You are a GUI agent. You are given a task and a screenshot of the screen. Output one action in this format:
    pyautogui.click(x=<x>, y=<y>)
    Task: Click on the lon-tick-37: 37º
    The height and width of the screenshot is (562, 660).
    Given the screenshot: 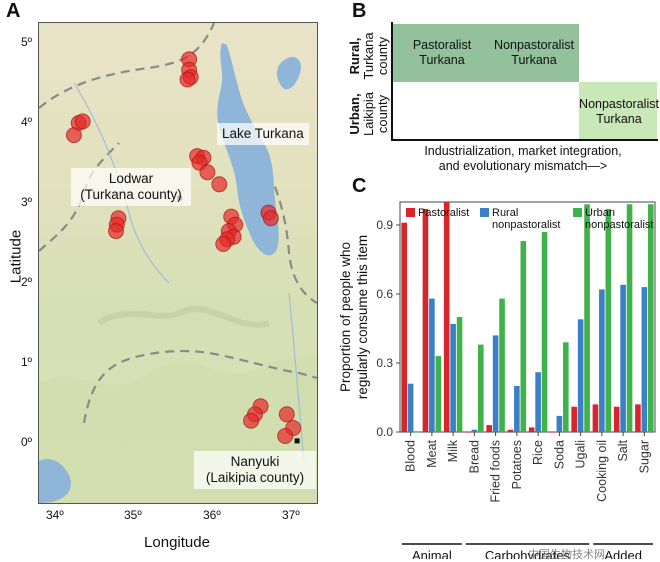 What is the action you would take?
    pyautogui.click(x=291, y=515)
    